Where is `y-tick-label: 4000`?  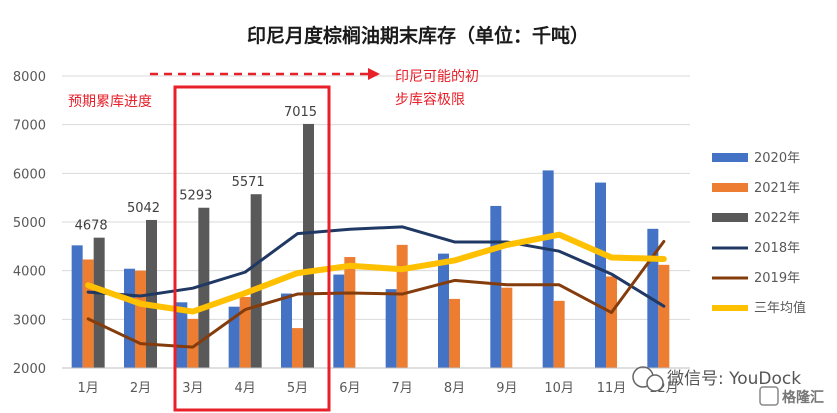
y-tick-label: 4000 is located at coordinates (29, 272).